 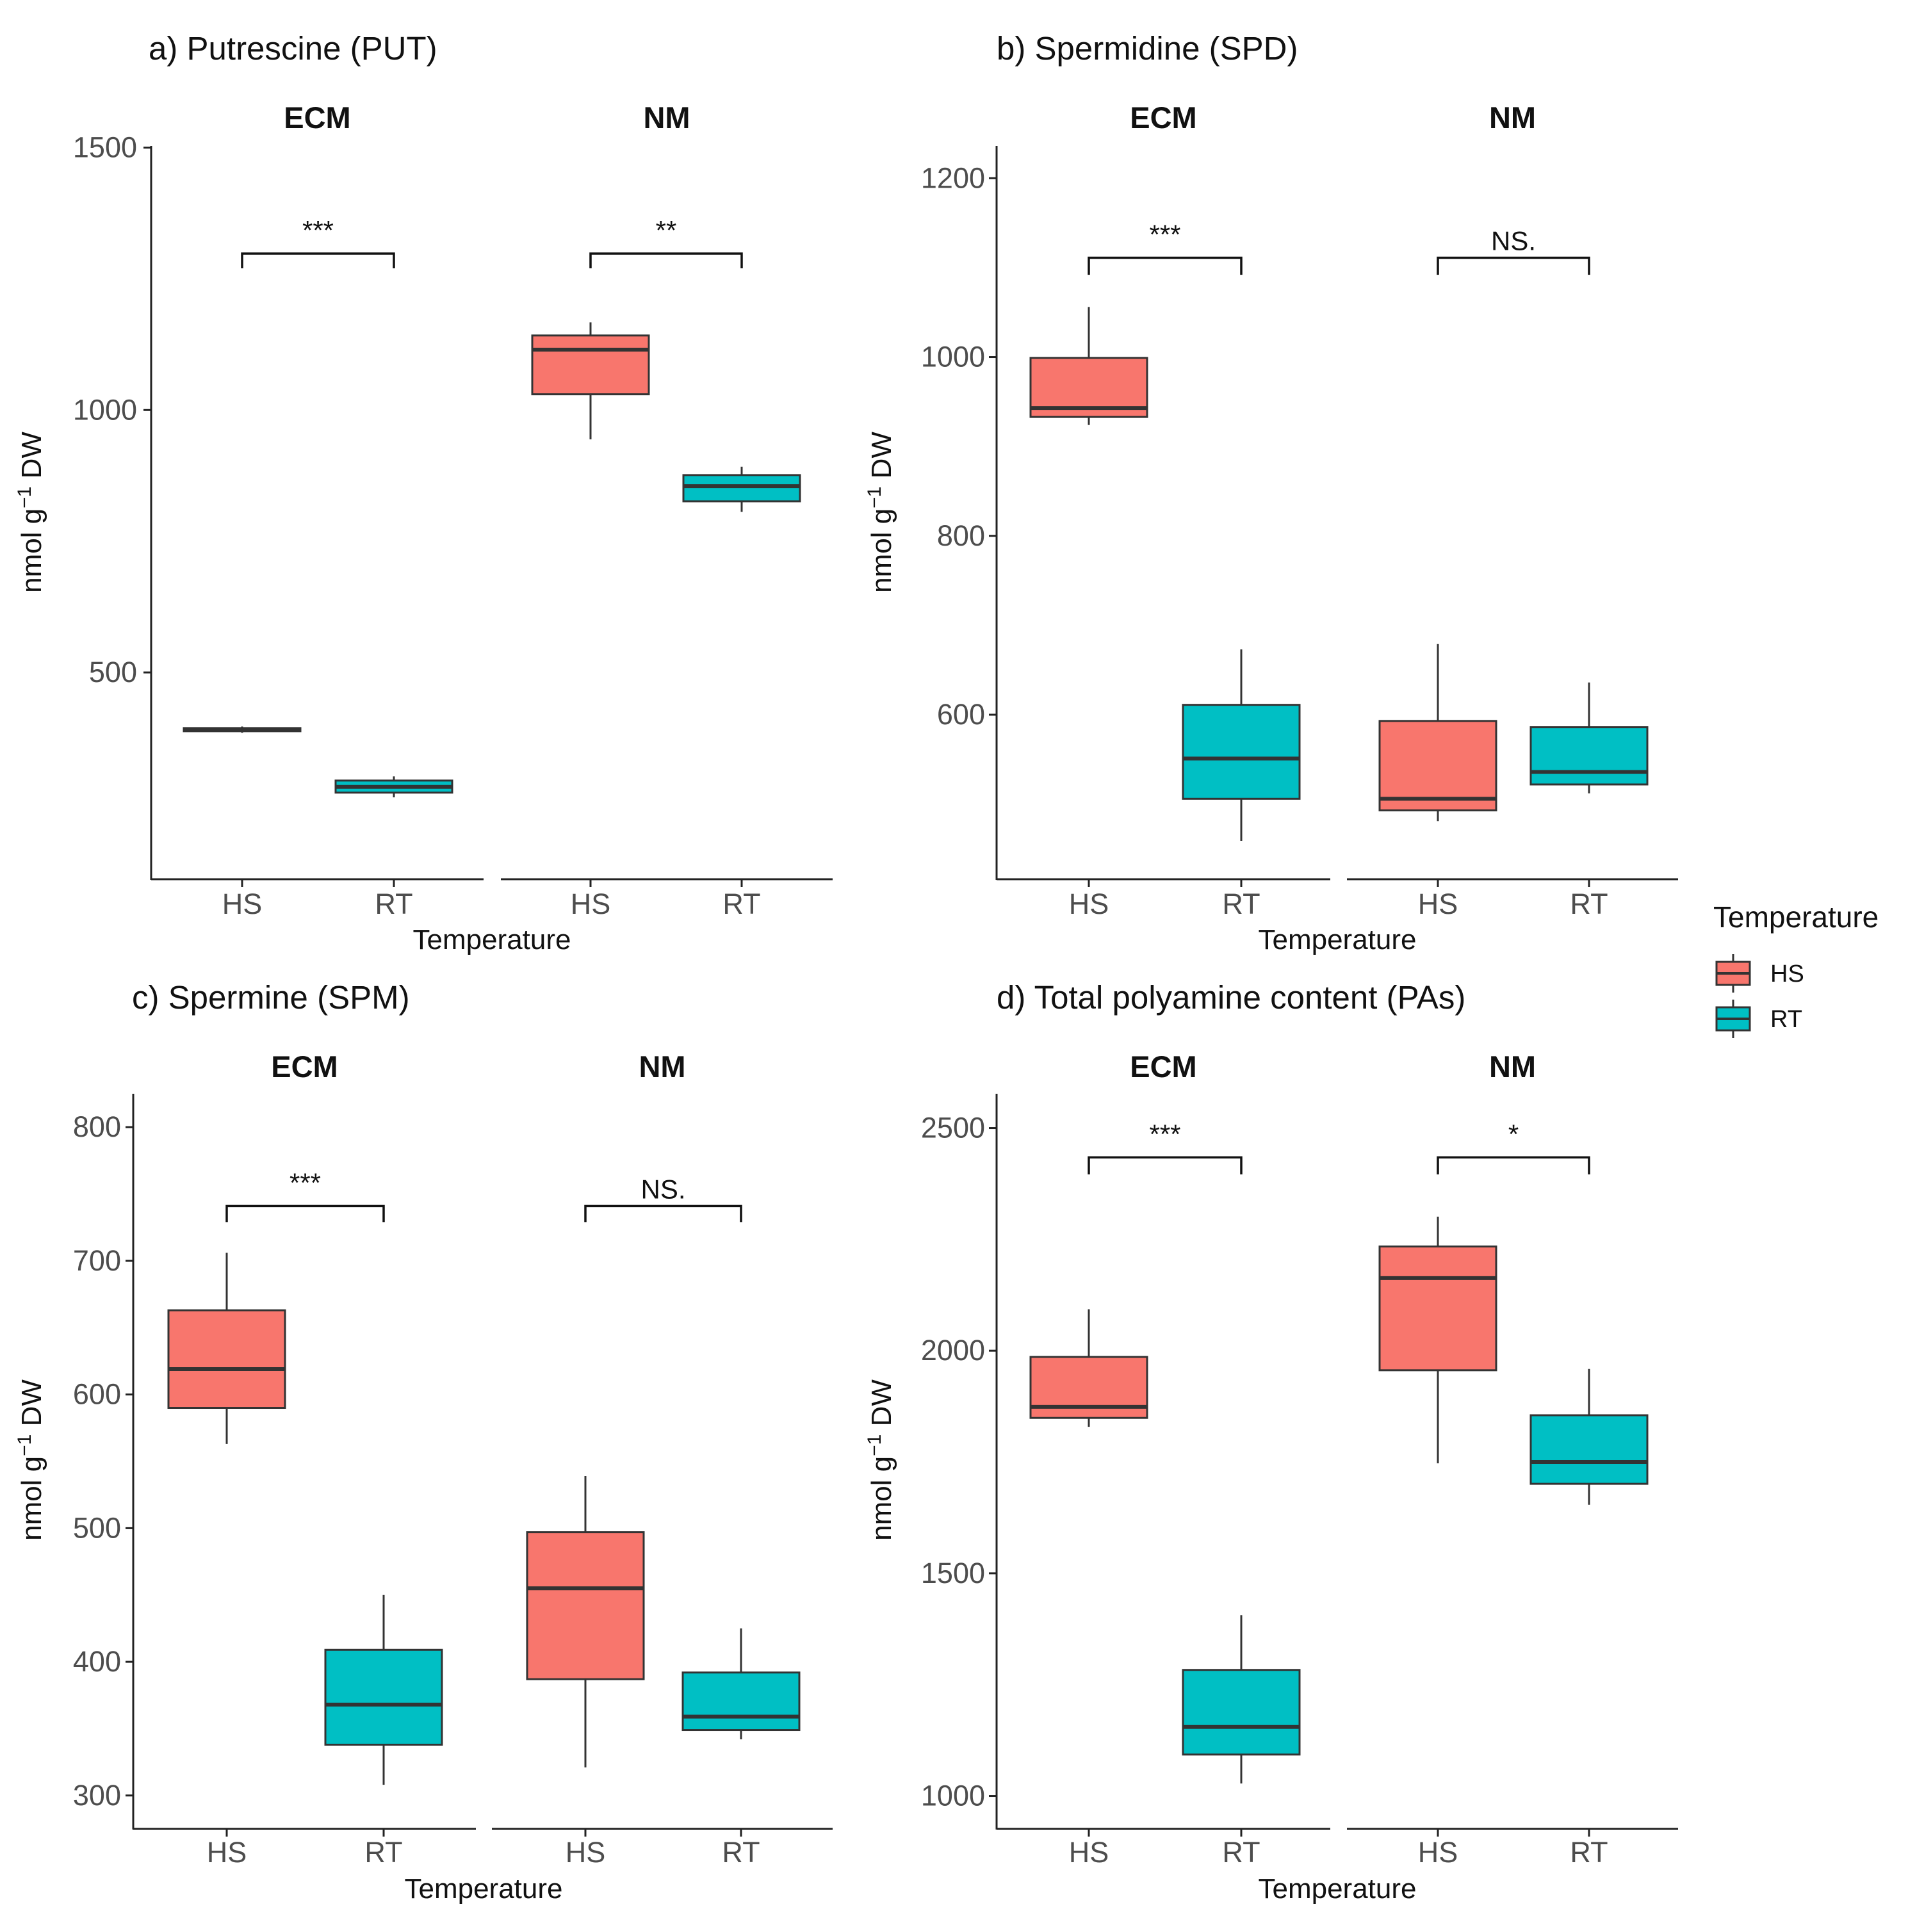 What do you see at coordinates (1513, 241) in the screenshot?
I see `significance-label: NS.` at bounding box center [1513, 241].